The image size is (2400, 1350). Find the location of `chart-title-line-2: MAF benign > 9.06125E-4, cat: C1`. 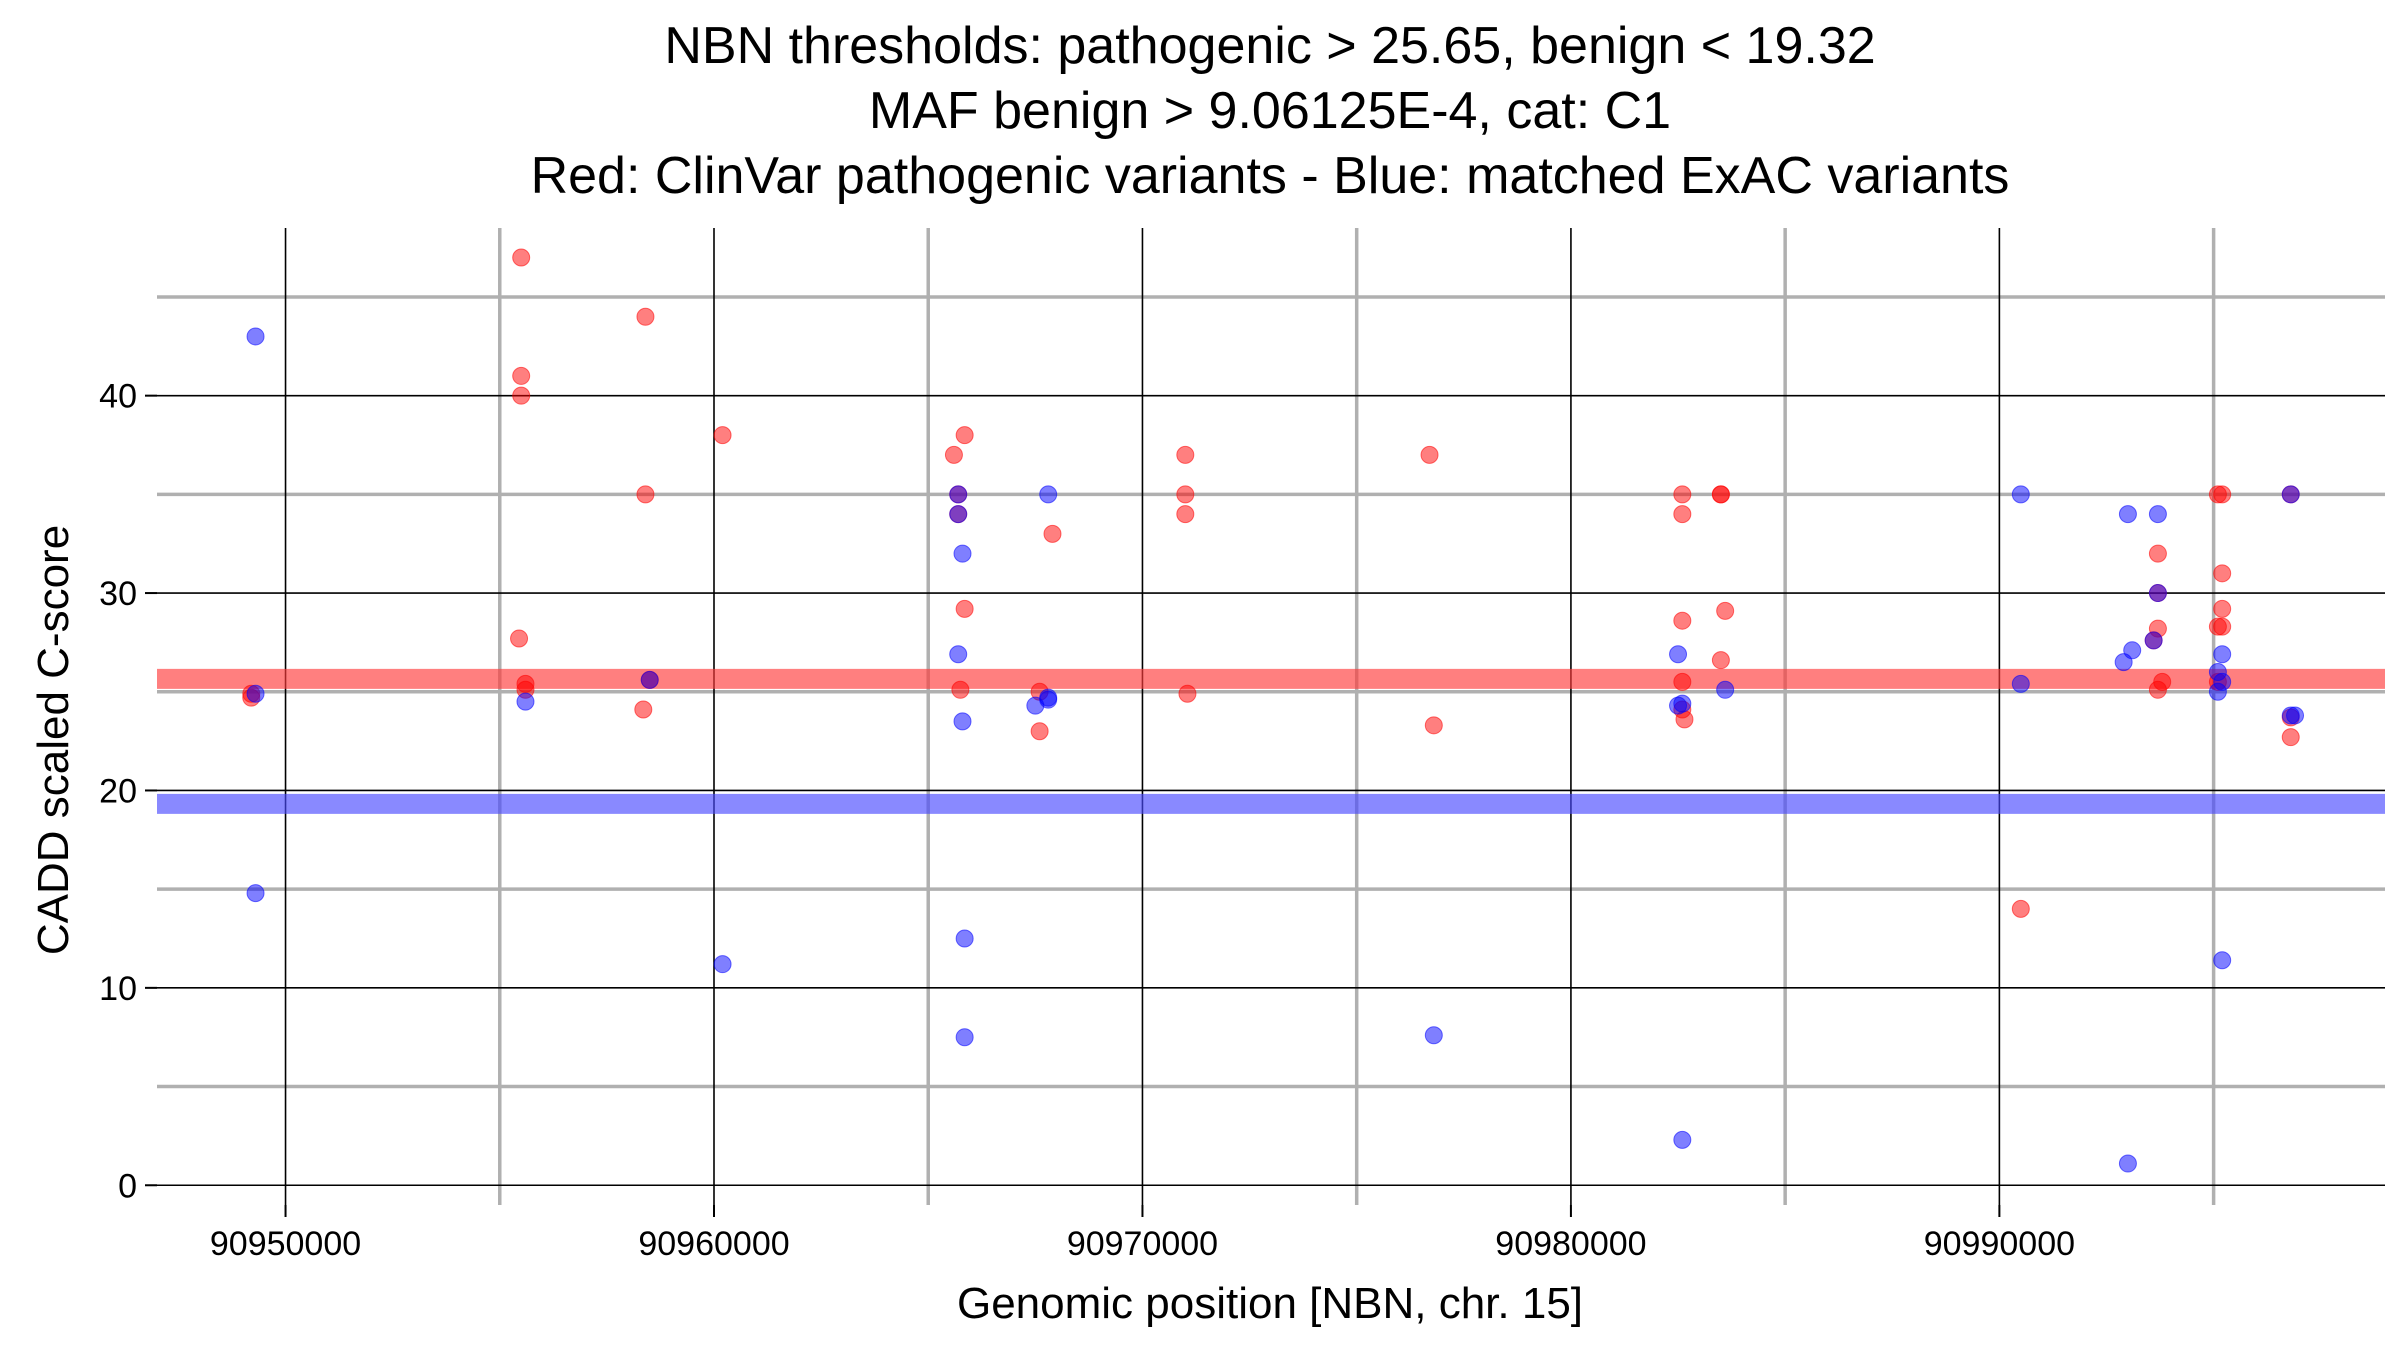

chart-title-line-2: MAF benign > 9.06125E-4, cat: C1 is located at coordinates (1270, 111).